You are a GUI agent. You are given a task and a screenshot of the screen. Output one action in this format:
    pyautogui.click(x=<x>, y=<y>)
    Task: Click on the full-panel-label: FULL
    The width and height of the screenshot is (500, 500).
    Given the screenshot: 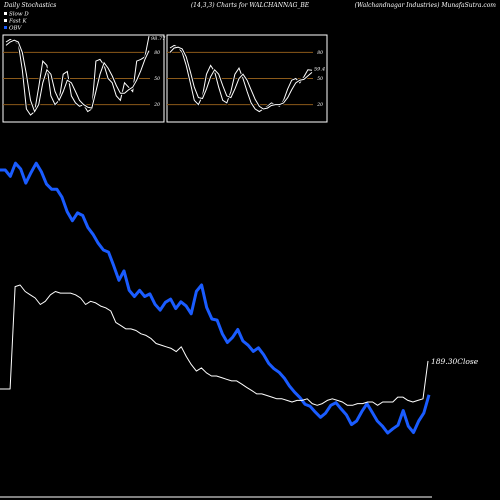 What is the action you would take?
    pyautogui.click(x=221, y=128)
    